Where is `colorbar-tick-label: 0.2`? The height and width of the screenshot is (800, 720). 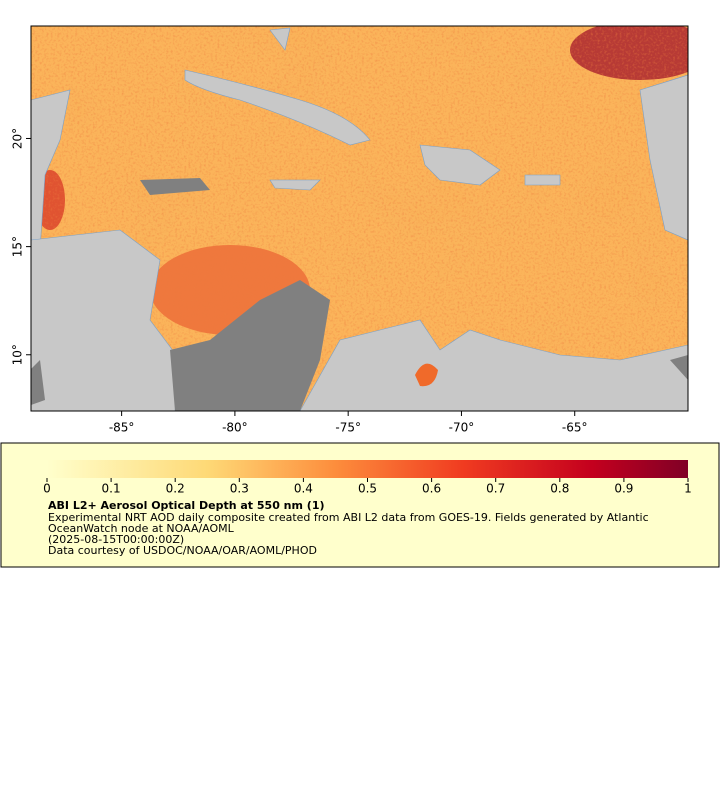 colorbar-tick-label: 0.2 is located at coordinates (175, 489).